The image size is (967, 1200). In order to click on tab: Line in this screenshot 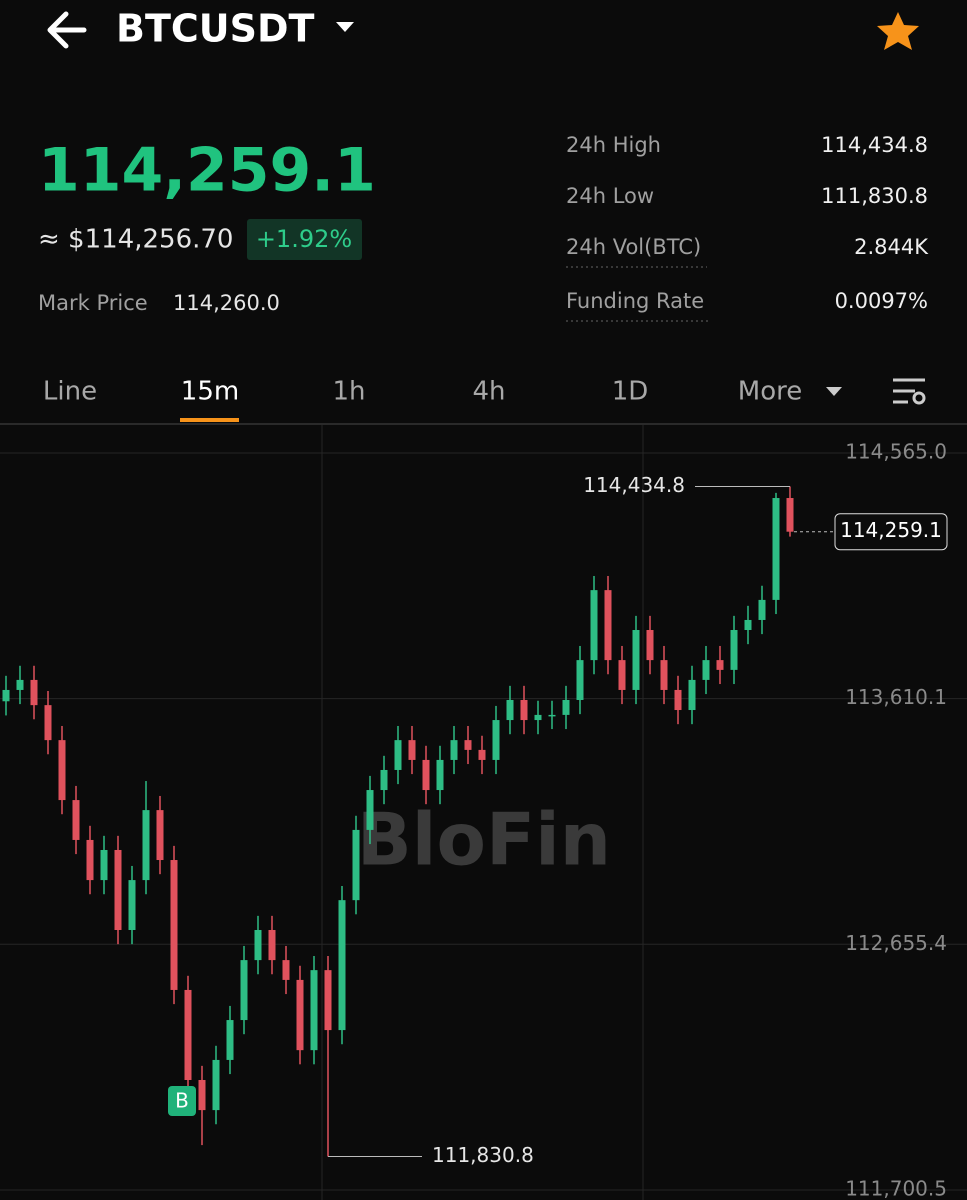, I will do `click(70, 392)`.